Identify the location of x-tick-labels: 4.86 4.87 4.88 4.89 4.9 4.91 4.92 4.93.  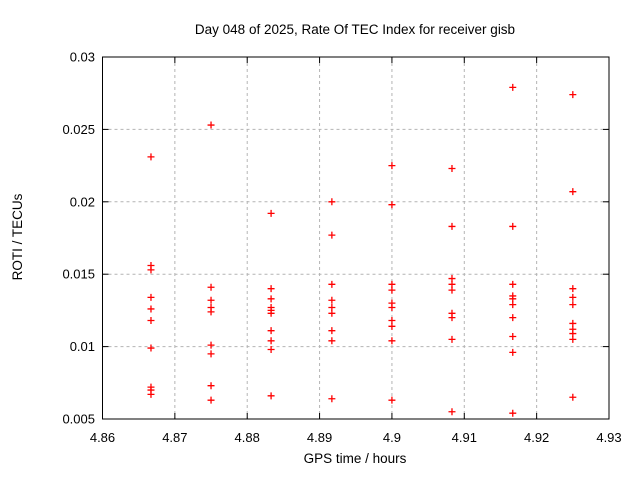
(356, 437).